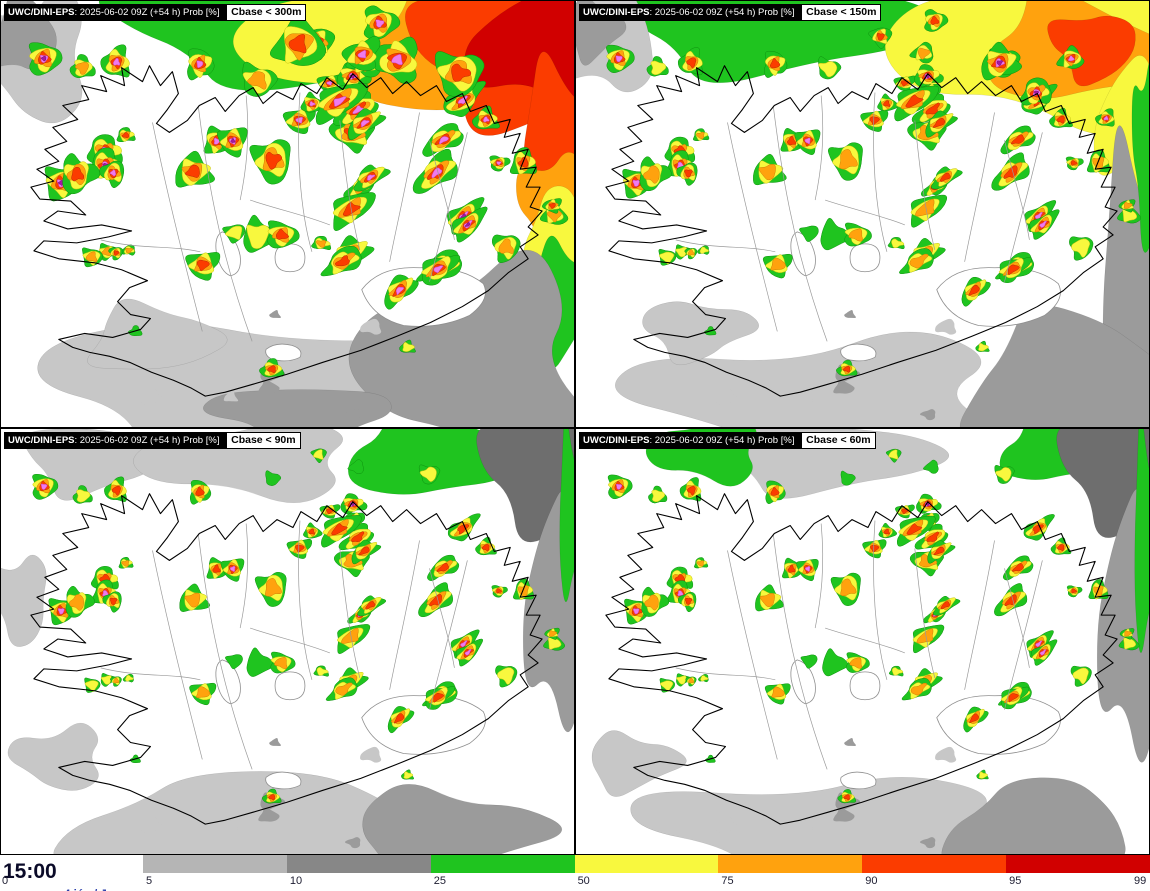 This screenshot has height=891, width=1150. I want to click on threshold-label: Cbase < 300m, so click(266, 12).